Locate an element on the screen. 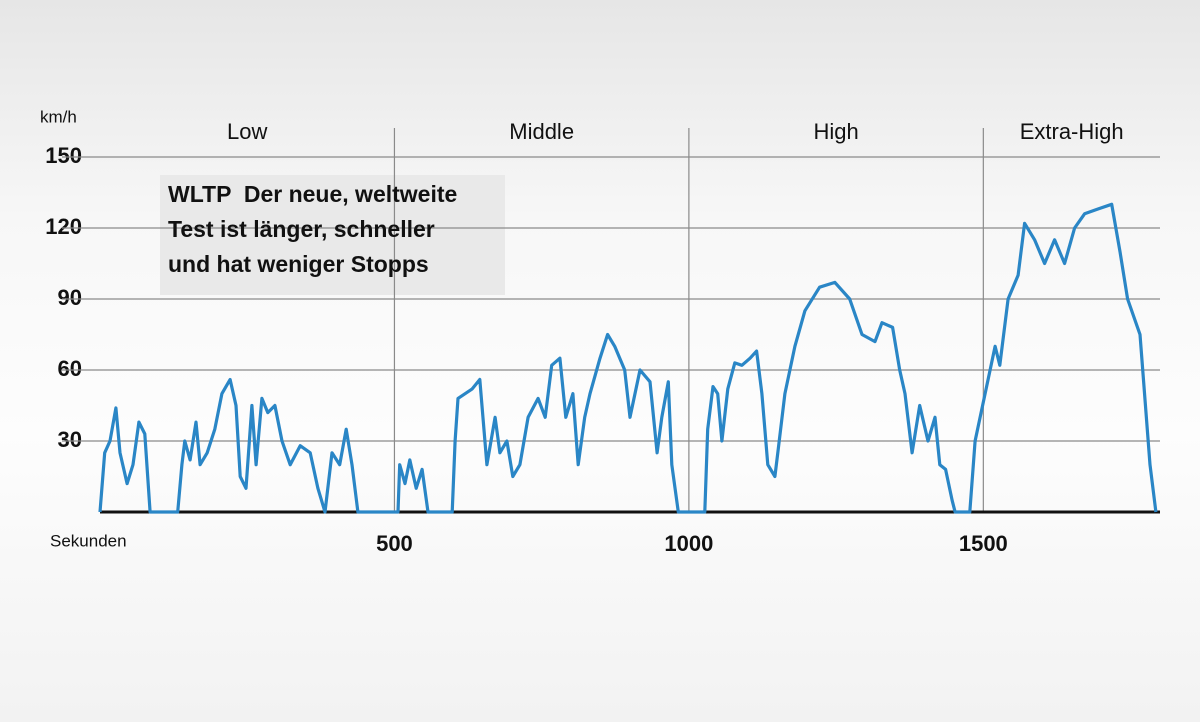 This screenshot has width=1200, height=722. phase-label: High is located at coordinates (835, 131).